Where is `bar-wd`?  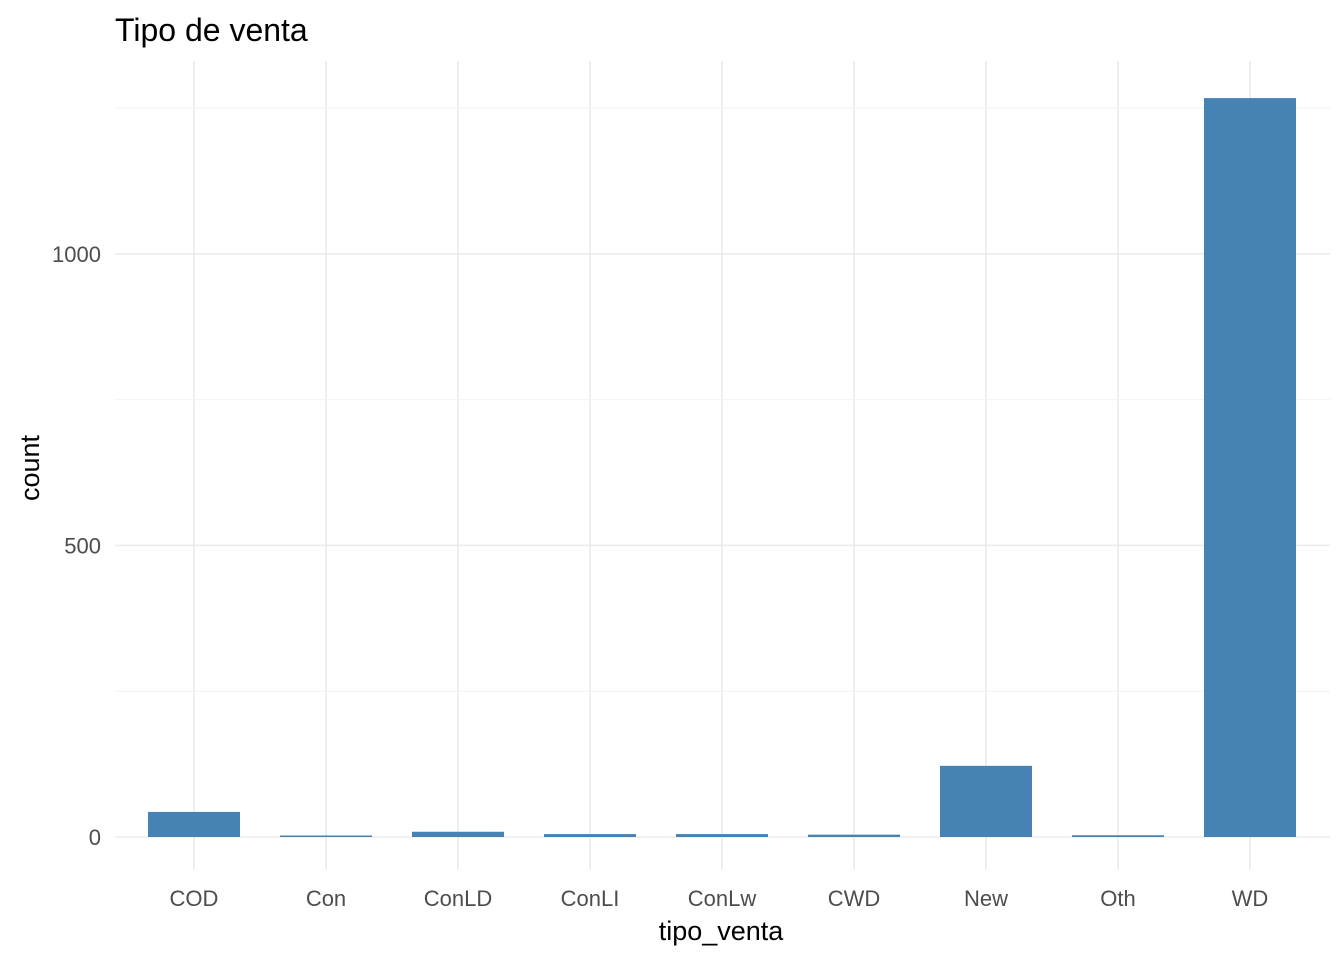 bar-wd is located at coordinates (1250, 468).